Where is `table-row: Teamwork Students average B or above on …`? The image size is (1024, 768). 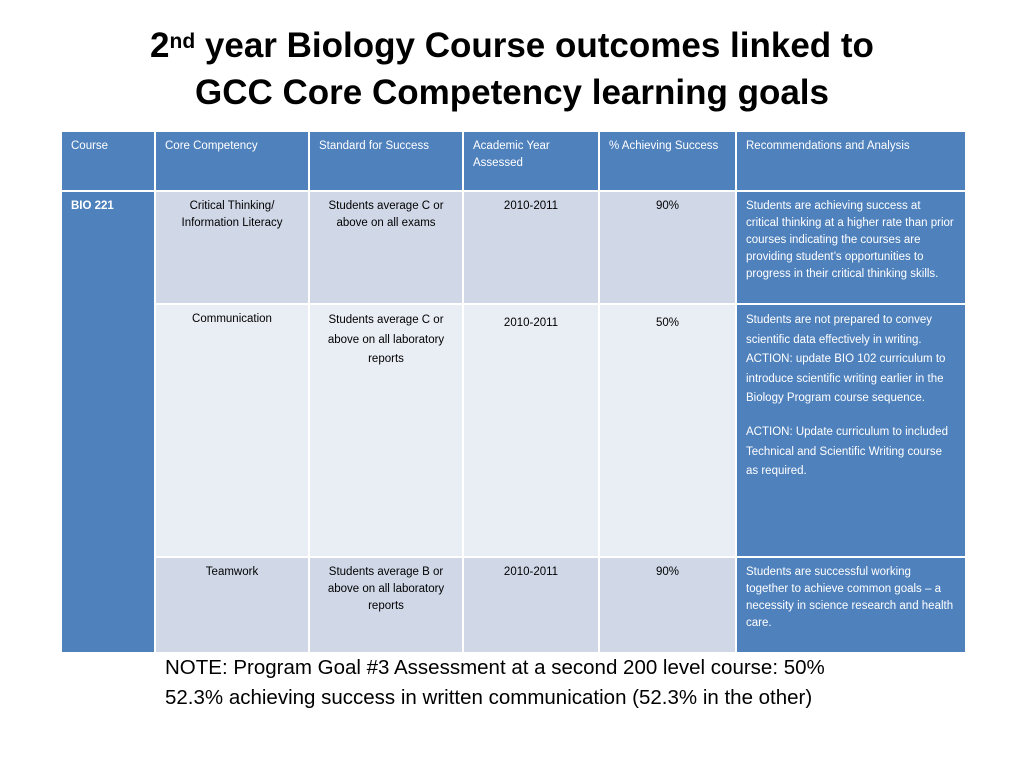
table-row: Teamwork Students average B or above on … is located at coordinates (514, 605).